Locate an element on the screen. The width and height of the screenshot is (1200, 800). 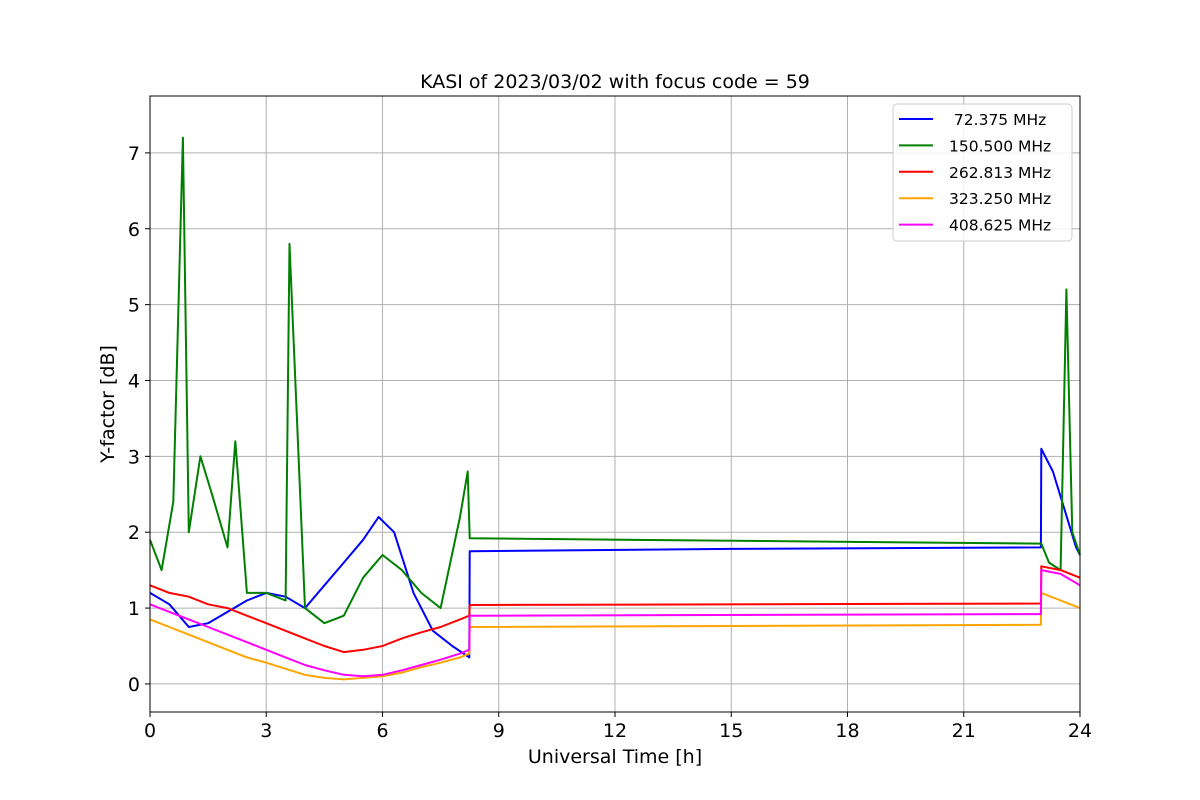
legend-box is located at coordinates (982, 172).